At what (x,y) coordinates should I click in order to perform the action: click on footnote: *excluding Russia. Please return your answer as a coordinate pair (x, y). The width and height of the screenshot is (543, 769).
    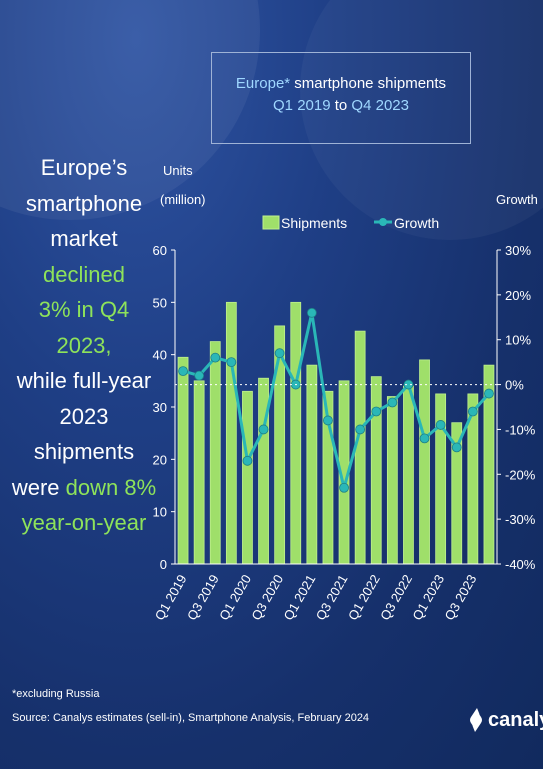
    Looking at the image, I should click on (56, 694).